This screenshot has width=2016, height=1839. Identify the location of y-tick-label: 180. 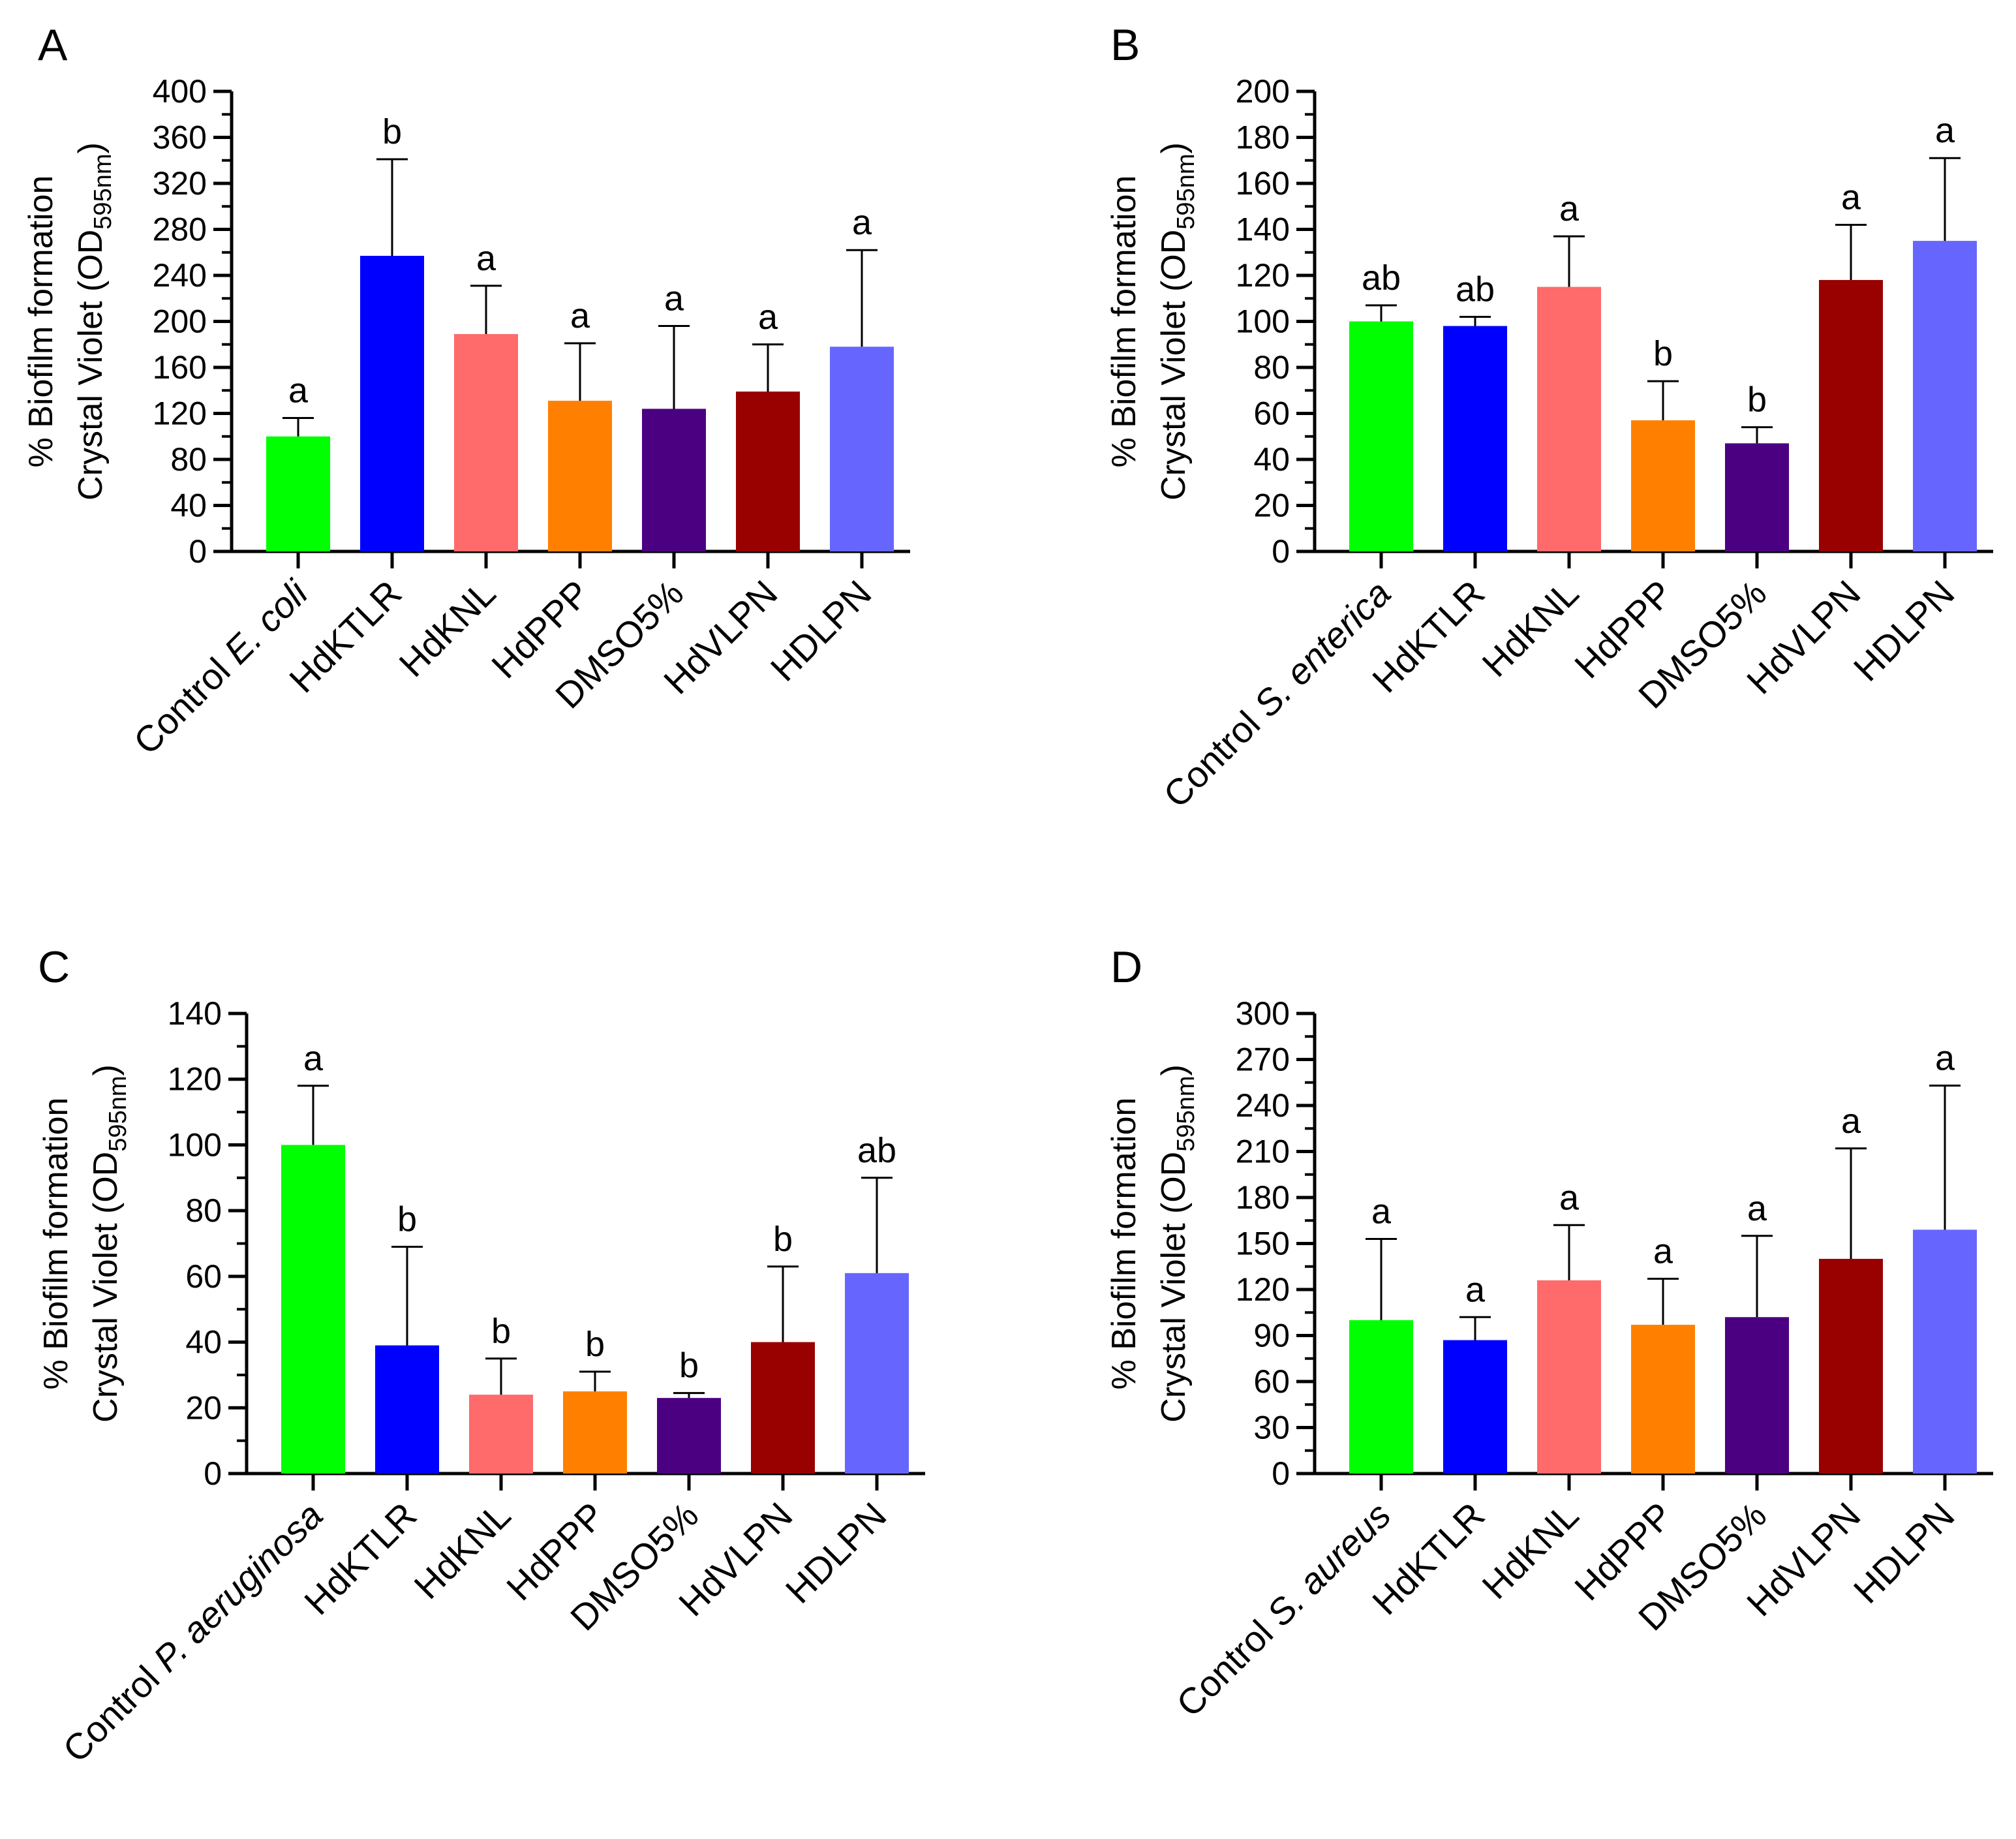
(1263, 1197).